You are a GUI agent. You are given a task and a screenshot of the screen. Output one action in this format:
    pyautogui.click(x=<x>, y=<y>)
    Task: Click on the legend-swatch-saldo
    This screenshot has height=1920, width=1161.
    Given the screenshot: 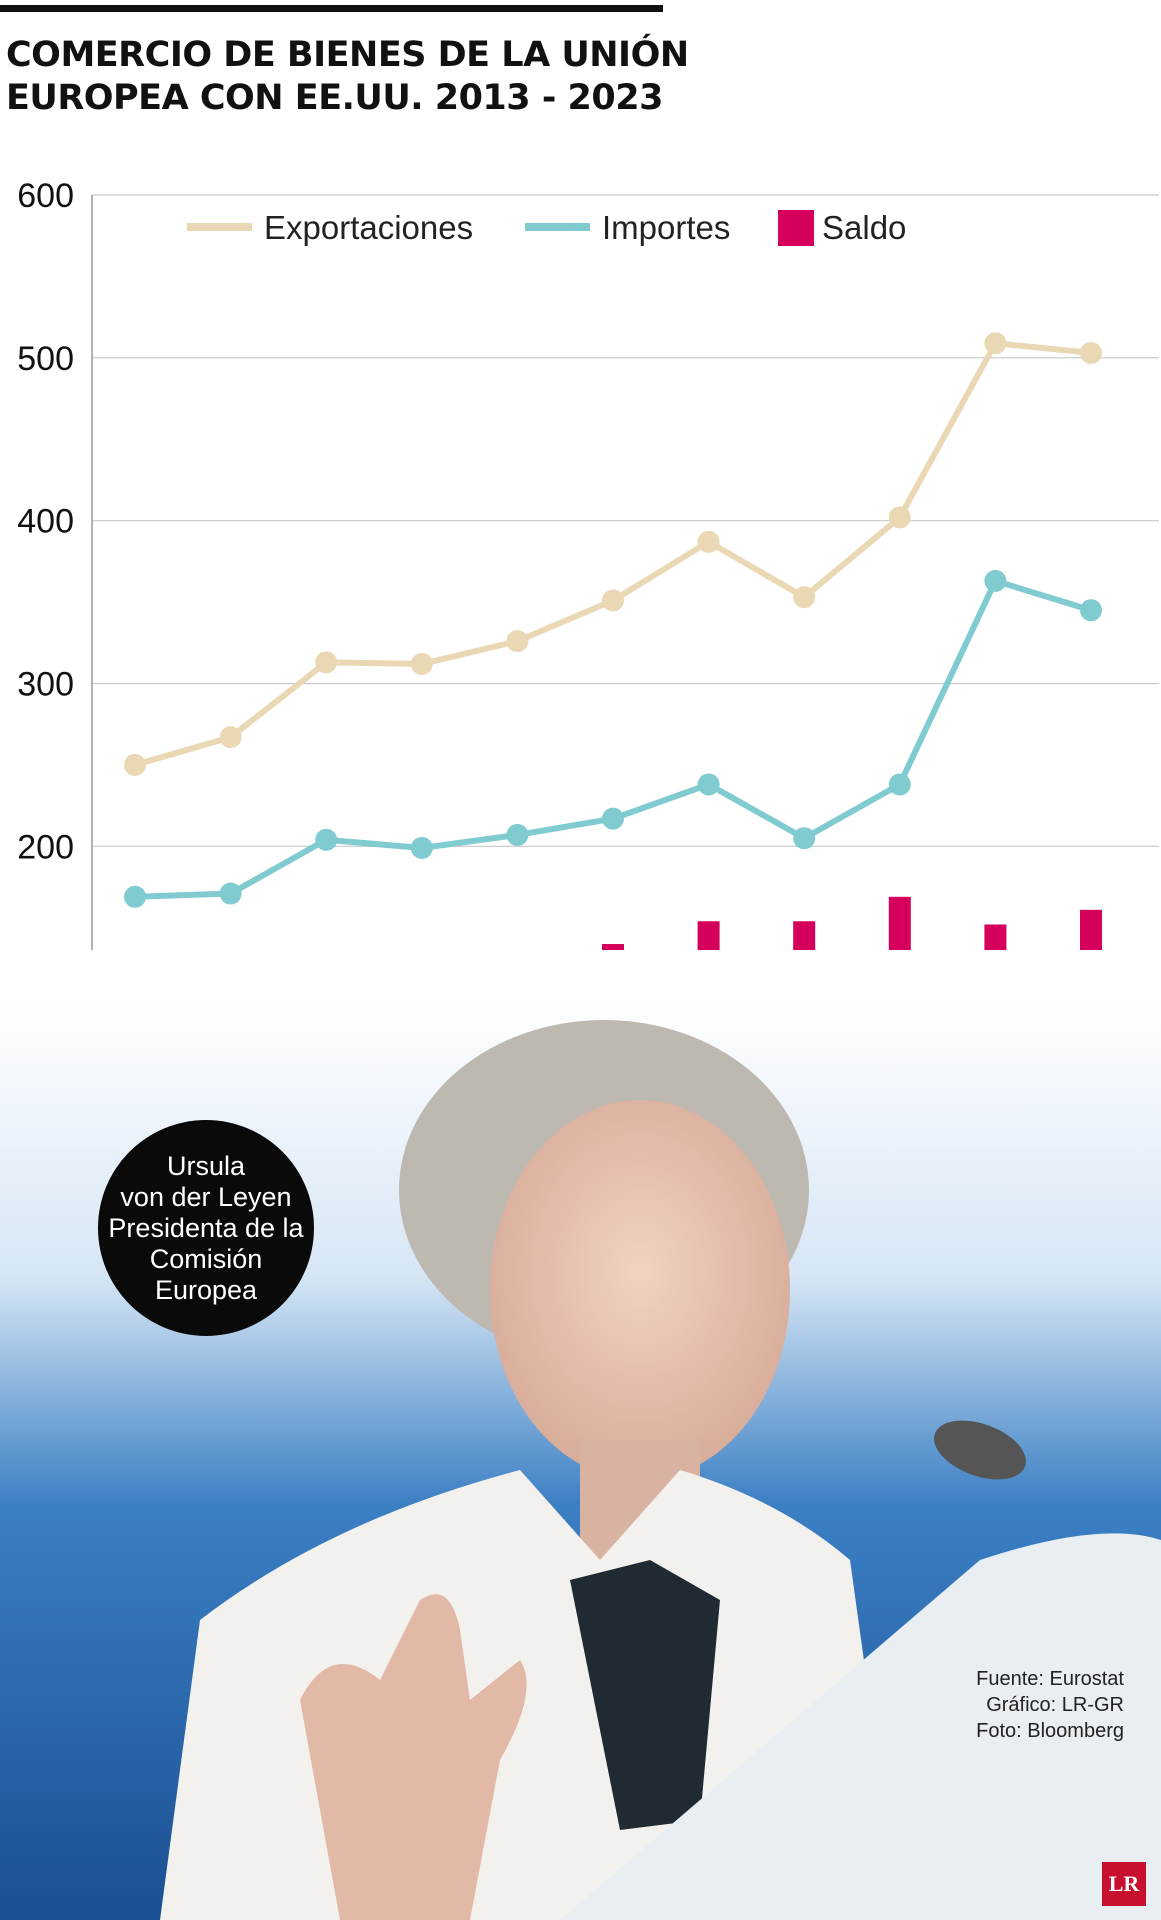 What is the action you would take?
    pyautogui.click(x=796, y=228)
    